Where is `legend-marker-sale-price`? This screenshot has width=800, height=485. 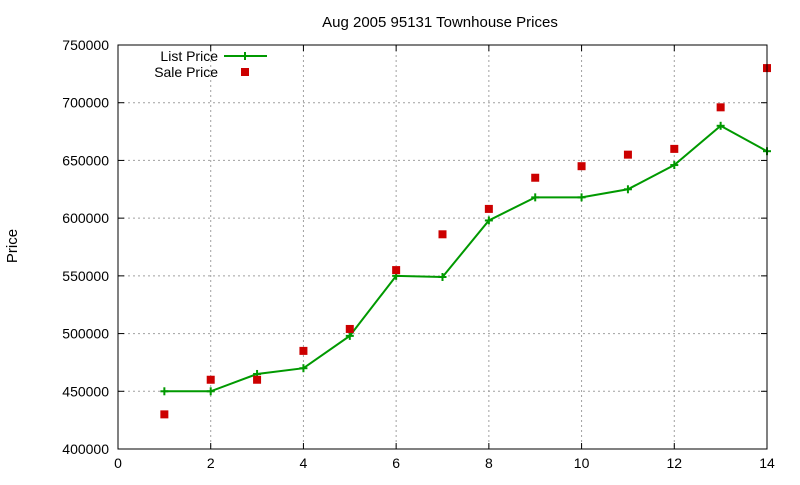
legend-marker-sale-price is located at coordinates (245, 72).